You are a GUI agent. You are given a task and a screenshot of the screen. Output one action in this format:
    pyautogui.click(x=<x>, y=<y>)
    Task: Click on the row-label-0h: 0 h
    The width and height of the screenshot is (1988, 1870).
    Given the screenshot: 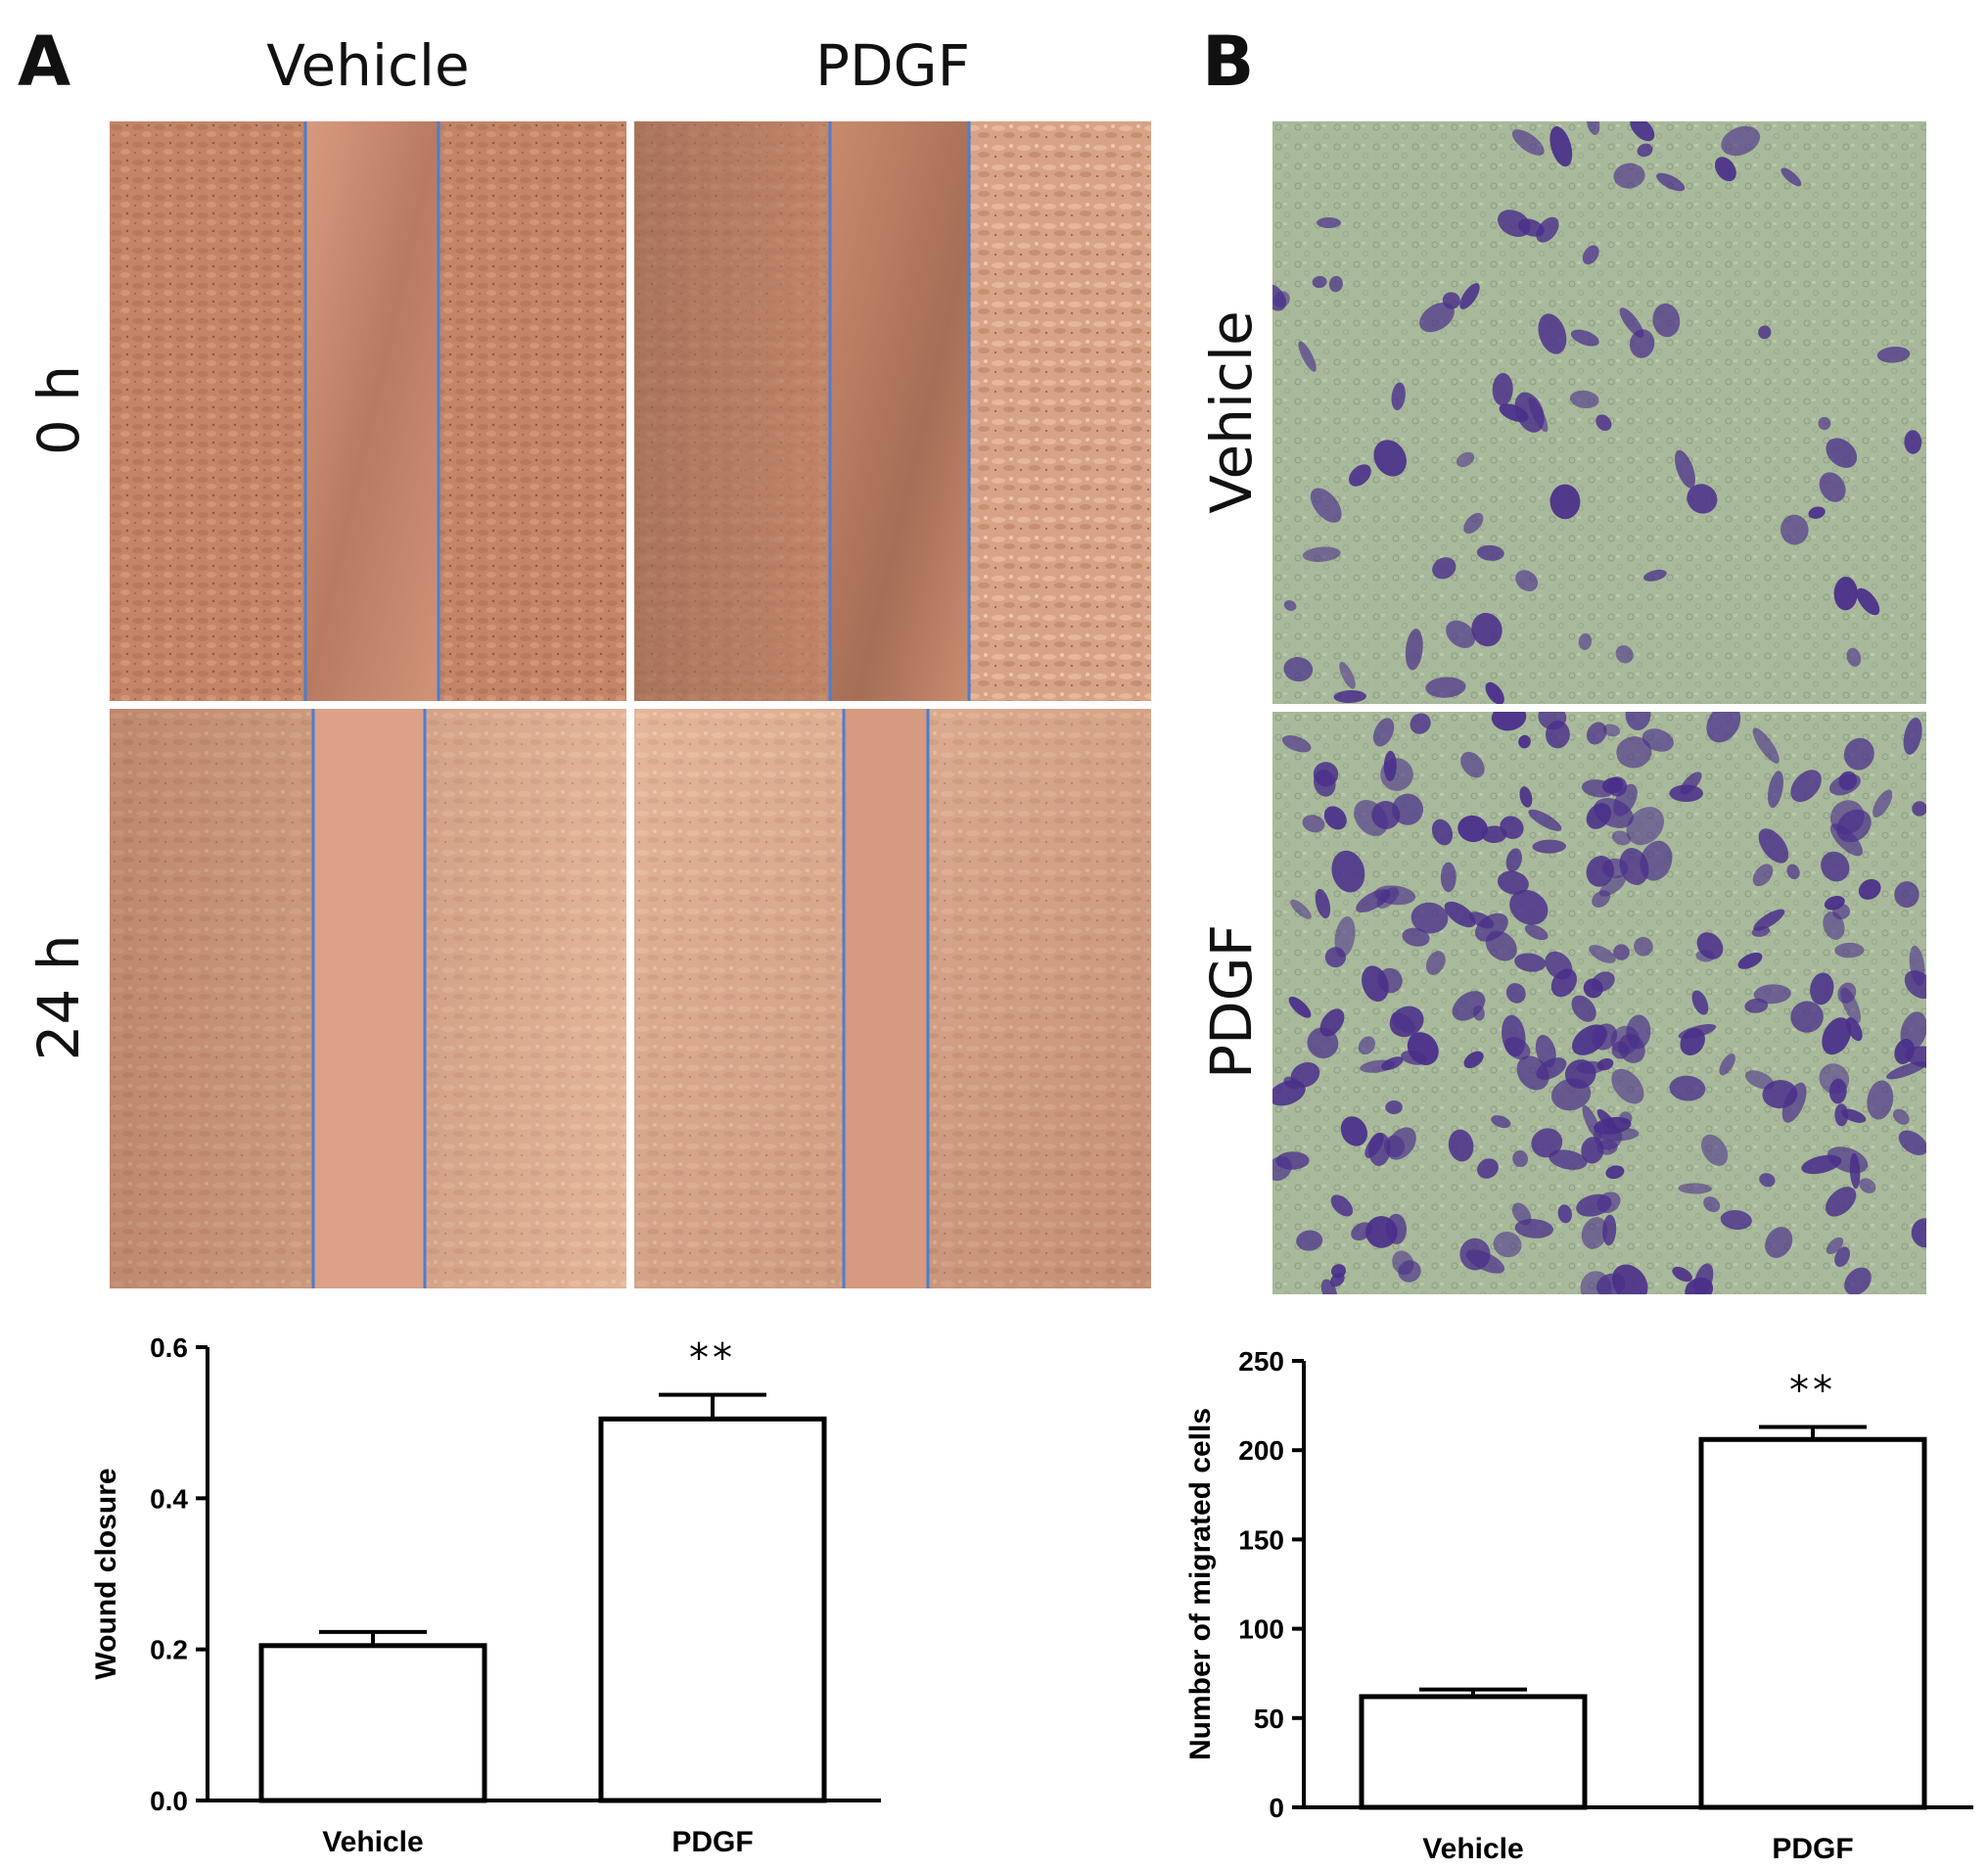 What is the action you would take?
    pyautogui.click(x=58, y=410)
    